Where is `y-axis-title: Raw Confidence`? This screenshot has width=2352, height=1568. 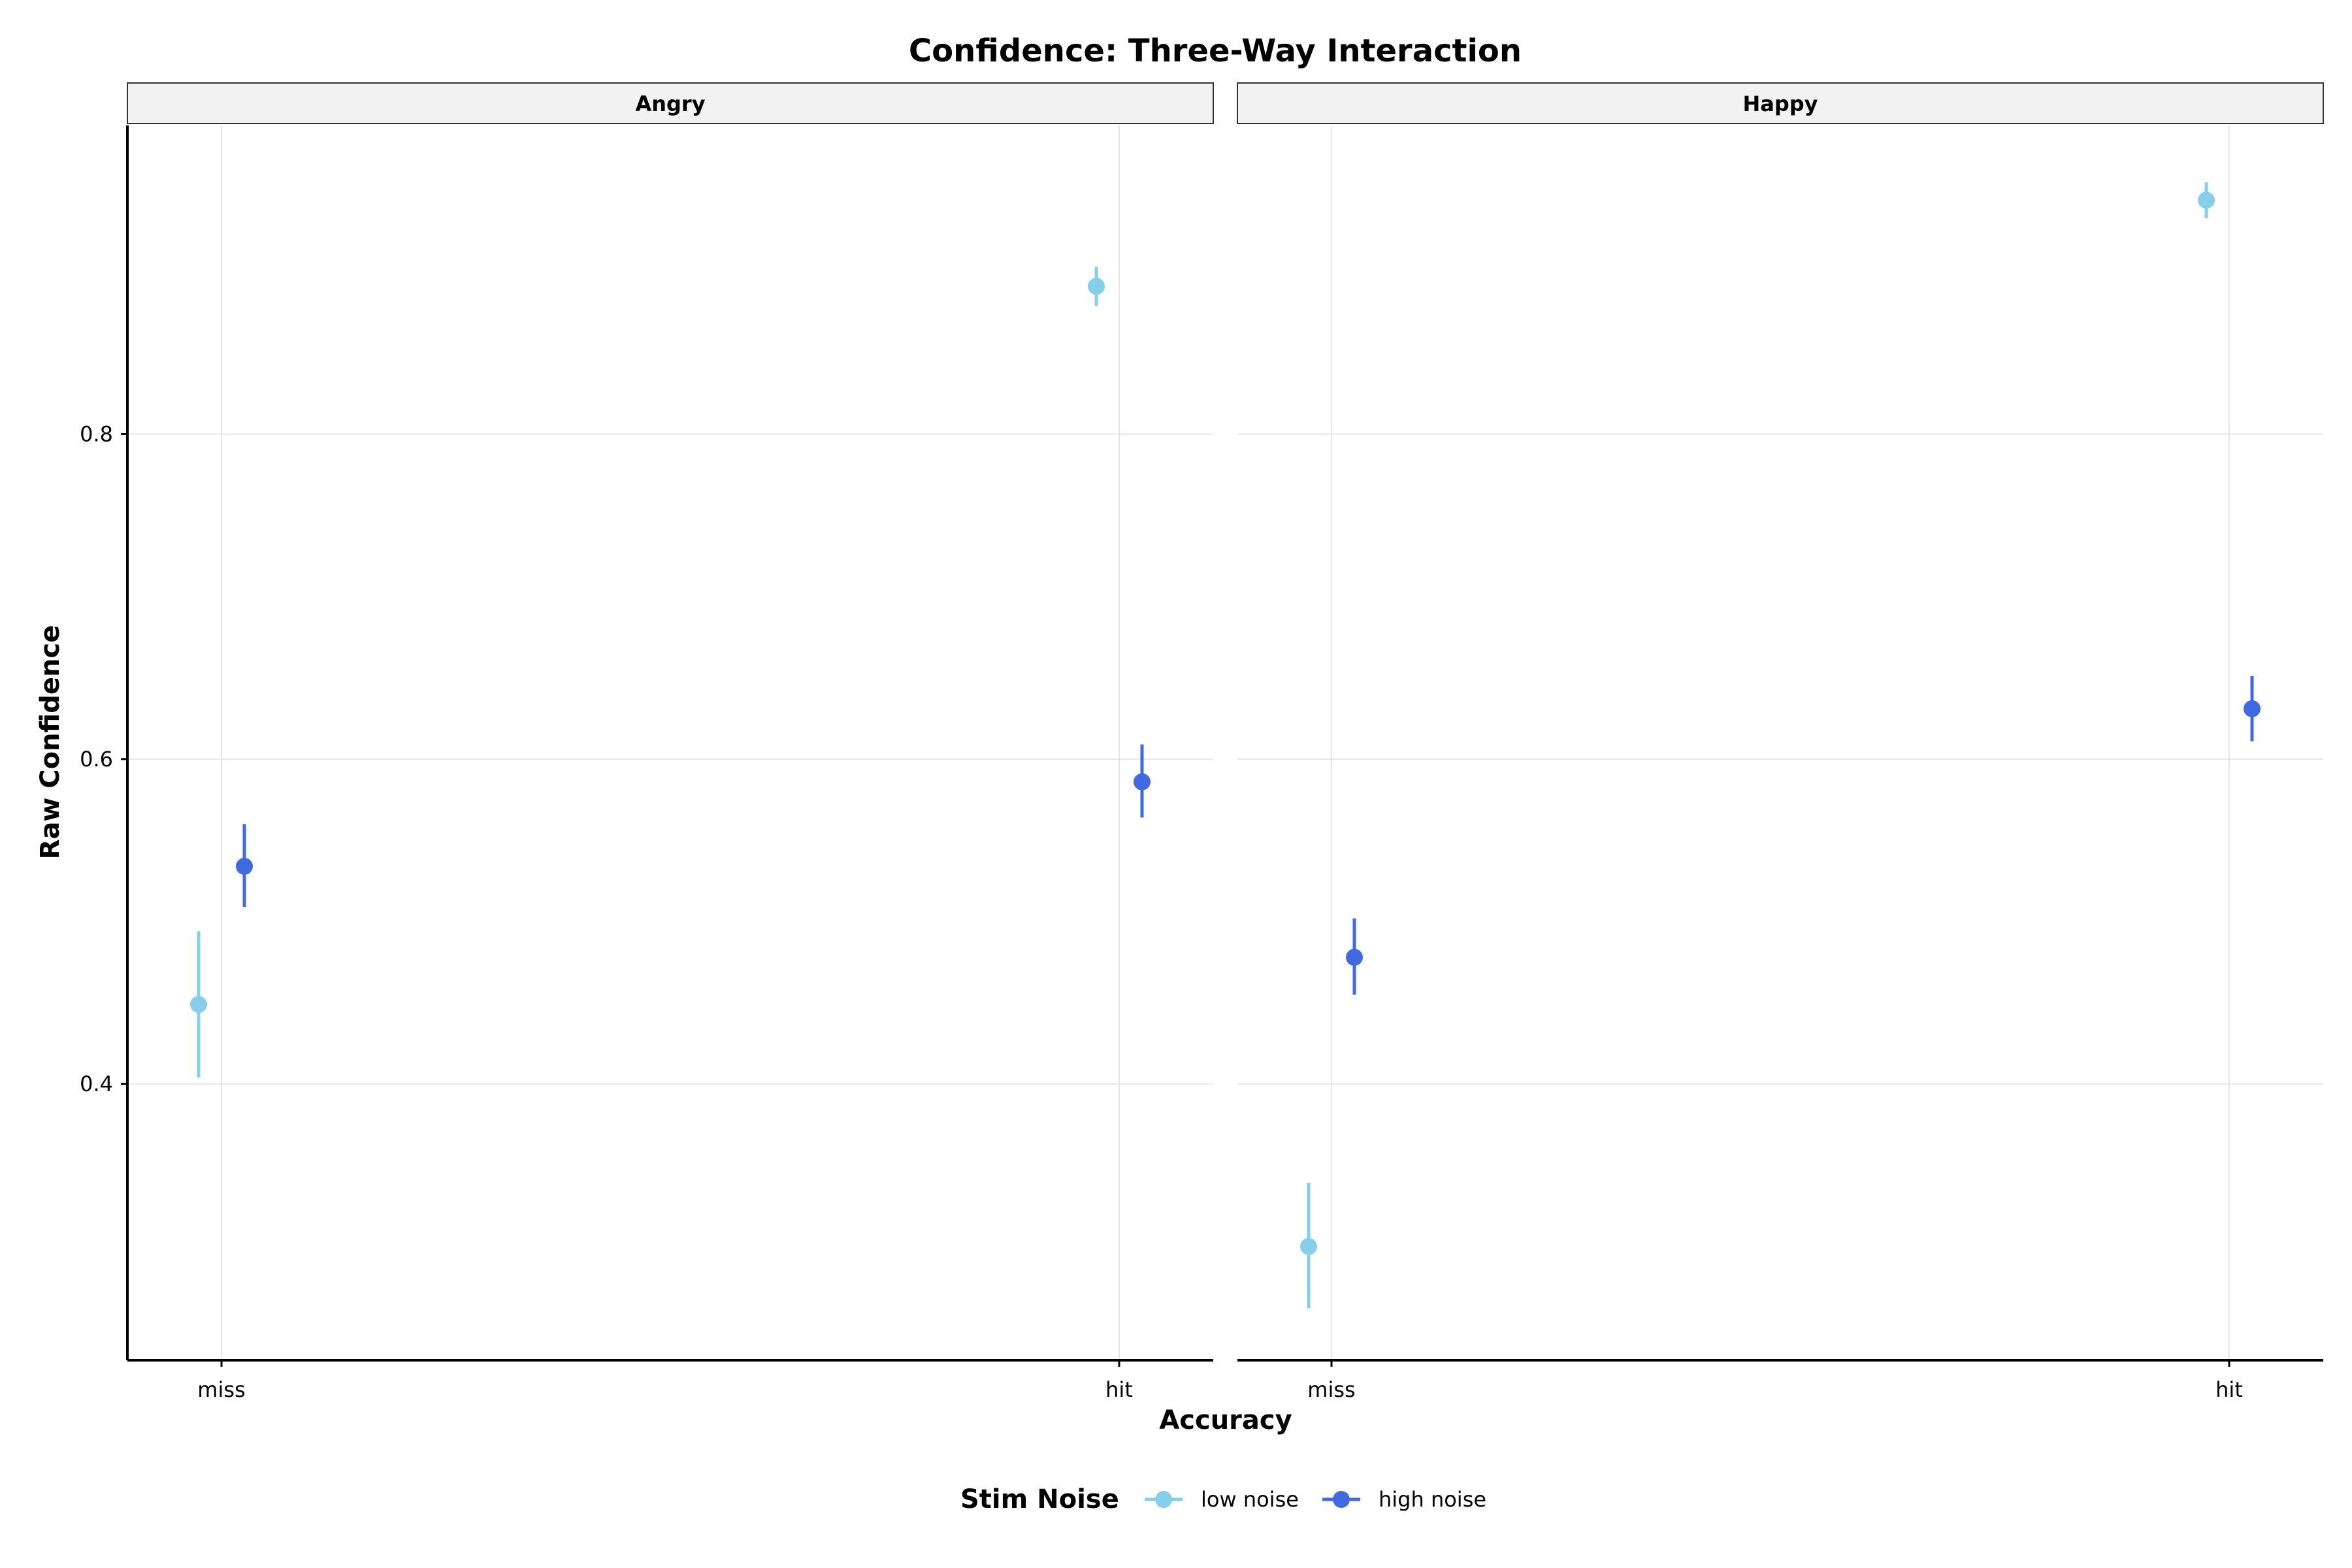
y-axis-title: Raw Confidence is located at coordinates (50, 742).